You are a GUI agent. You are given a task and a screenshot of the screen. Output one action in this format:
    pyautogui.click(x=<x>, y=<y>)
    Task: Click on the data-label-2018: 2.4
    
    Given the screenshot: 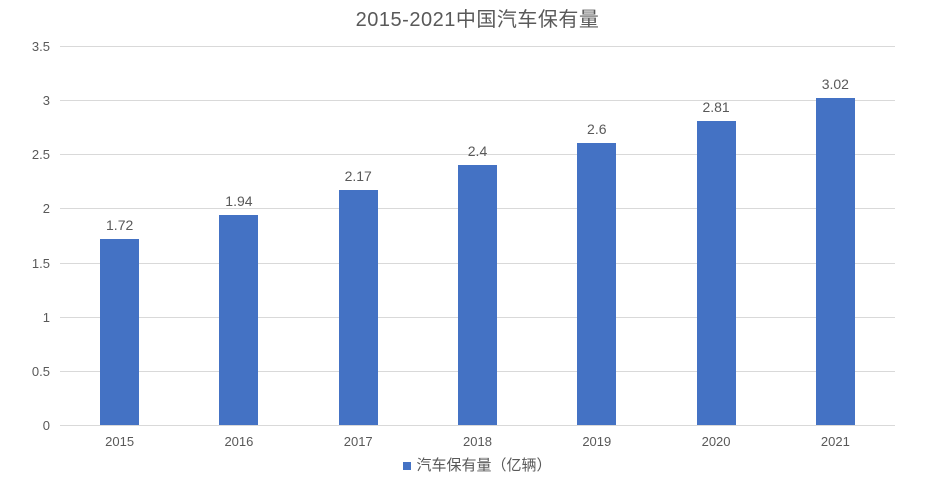 What is the action you would take?
    pyautogui.click(x=477, y=151)
    